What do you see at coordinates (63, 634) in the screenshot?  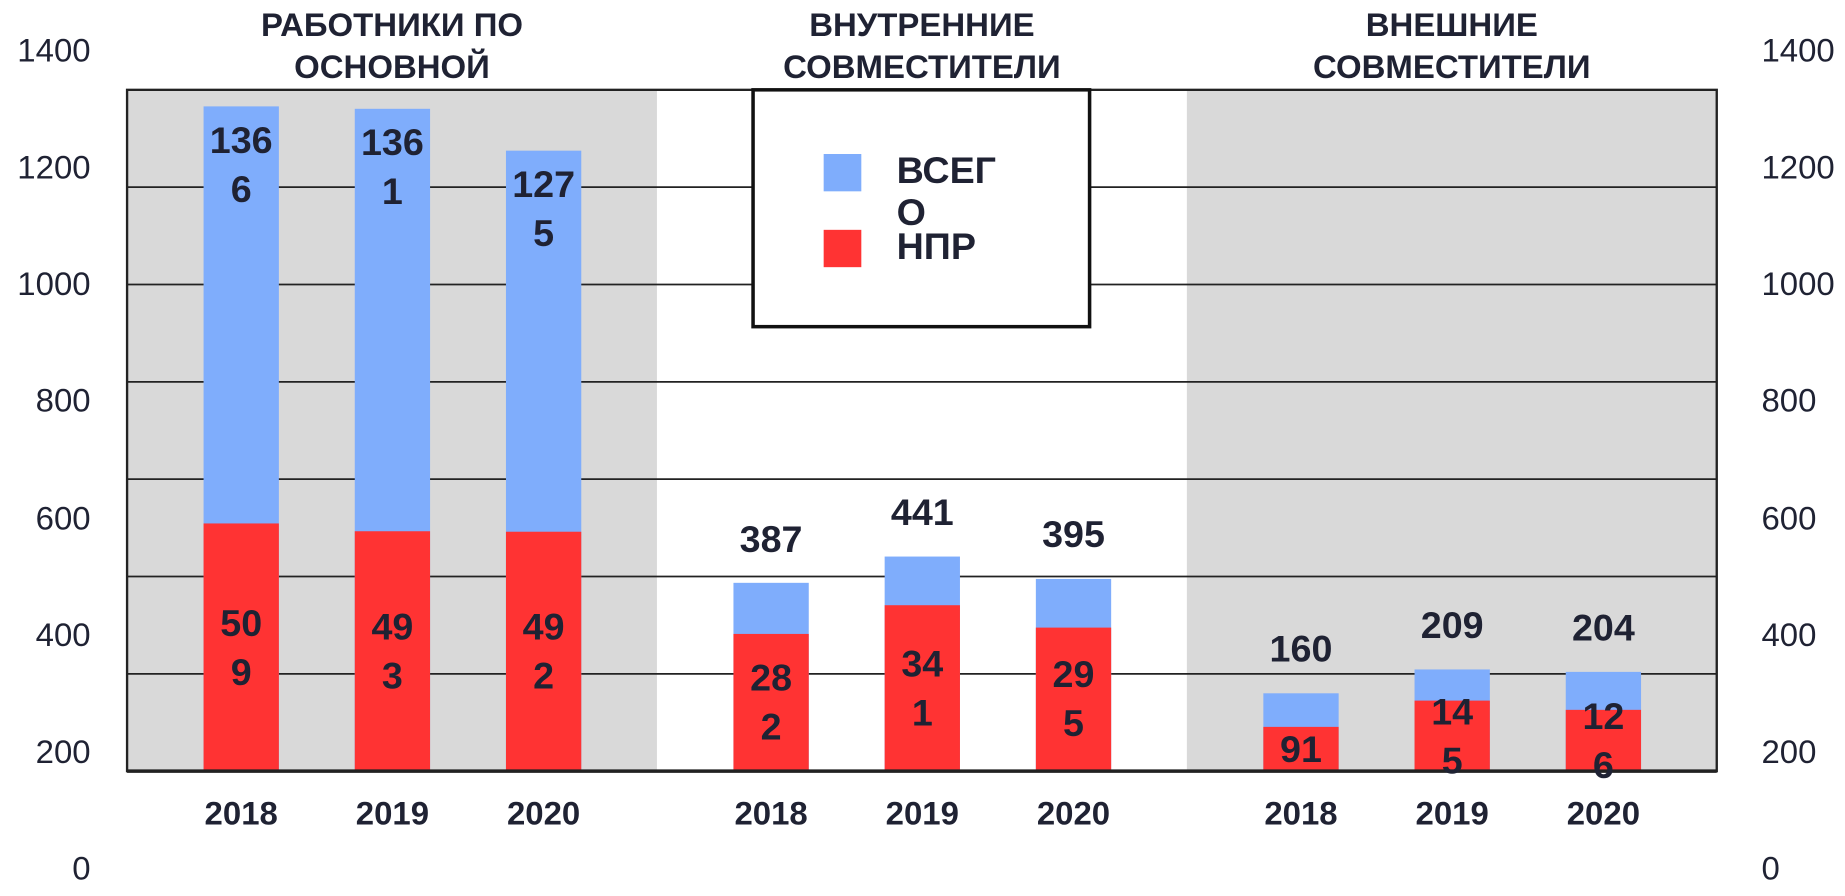 I see `y-tick-label: 400` at bounding box center [63, 634].